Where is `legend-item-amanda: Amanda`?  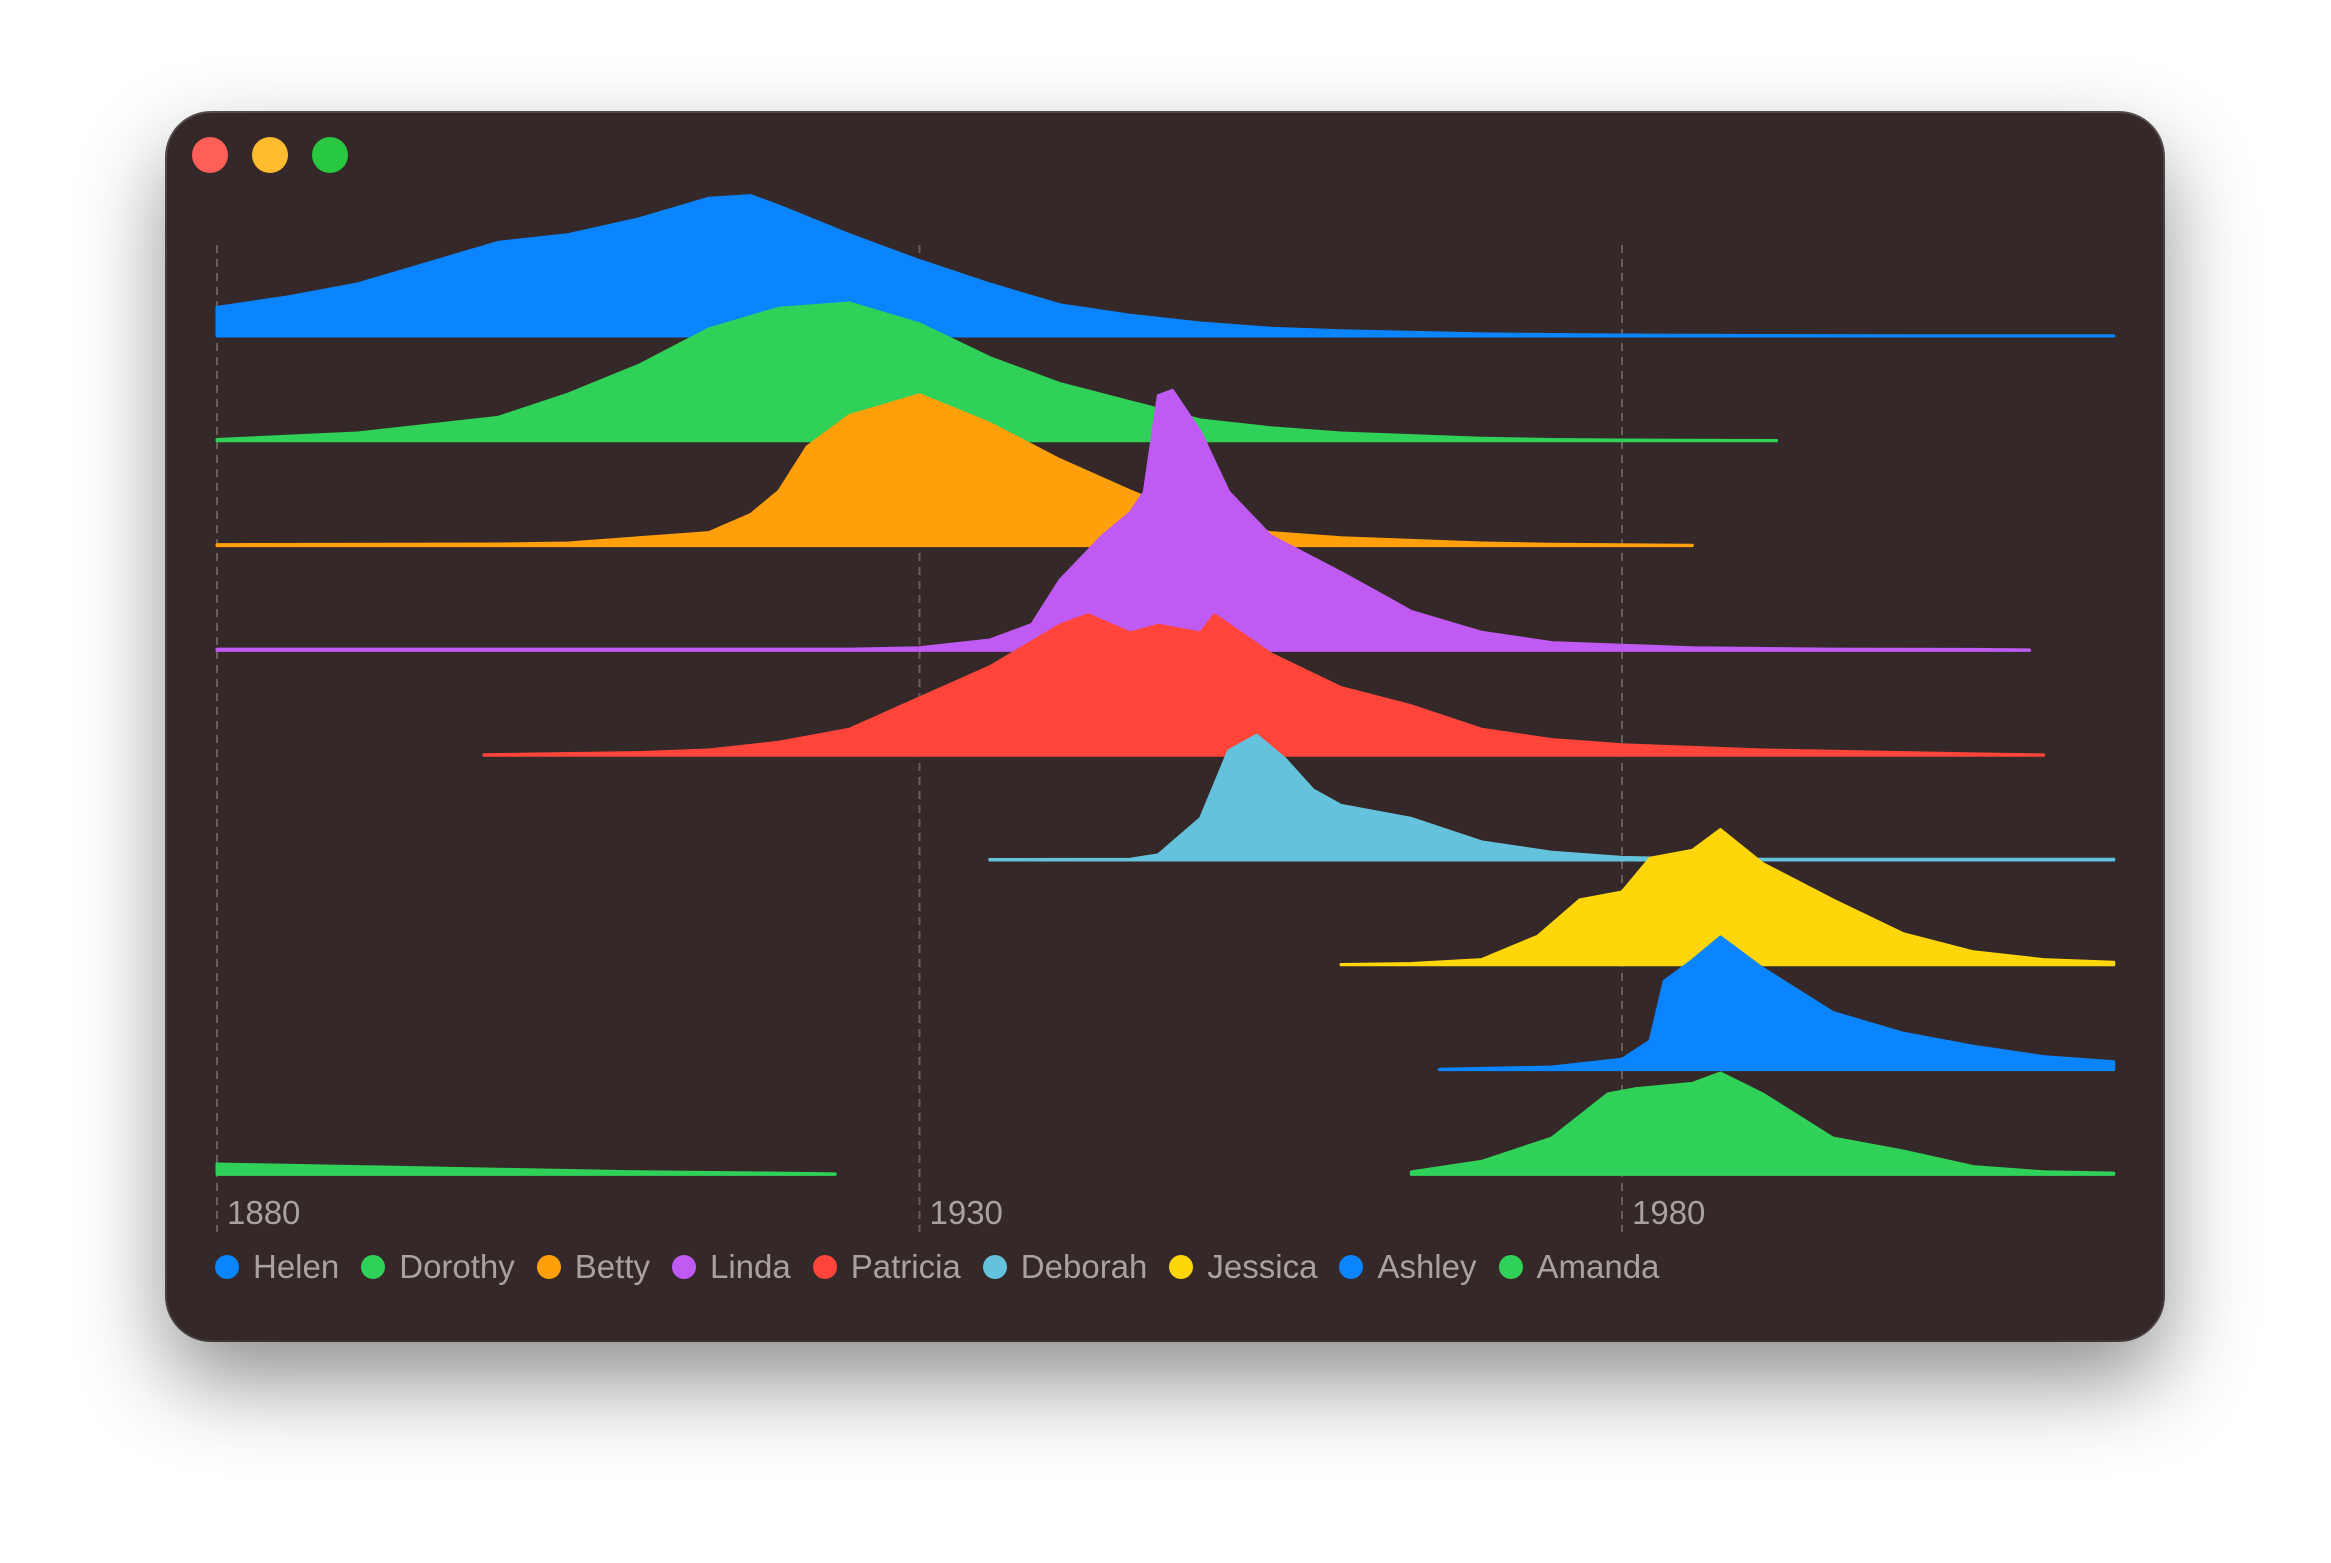
legend-item-amanda: Amanda is located at coordinates (1579, 1267).